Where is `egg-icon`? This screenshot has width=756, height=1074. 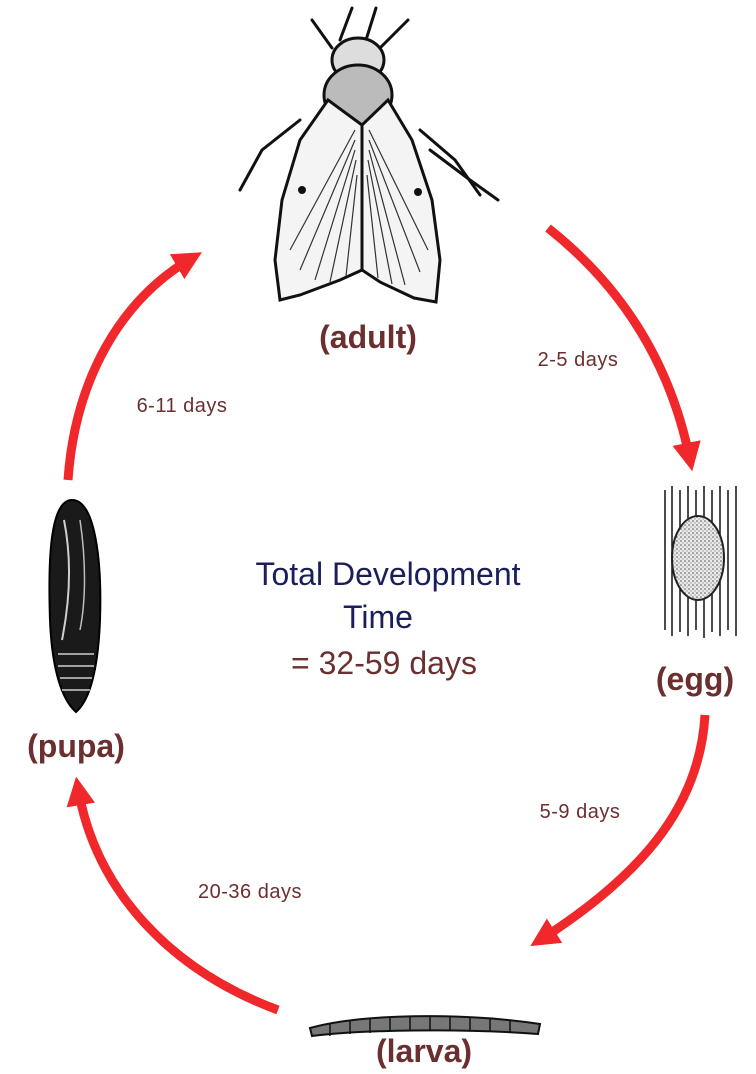 egg-icon is located at coordinates (700, 562).